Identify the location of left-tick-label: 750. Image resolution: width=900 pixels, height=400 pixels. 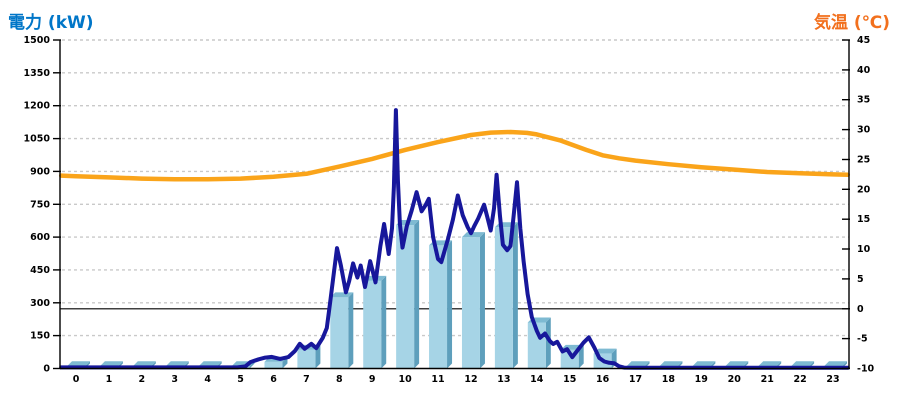
(40, 204).